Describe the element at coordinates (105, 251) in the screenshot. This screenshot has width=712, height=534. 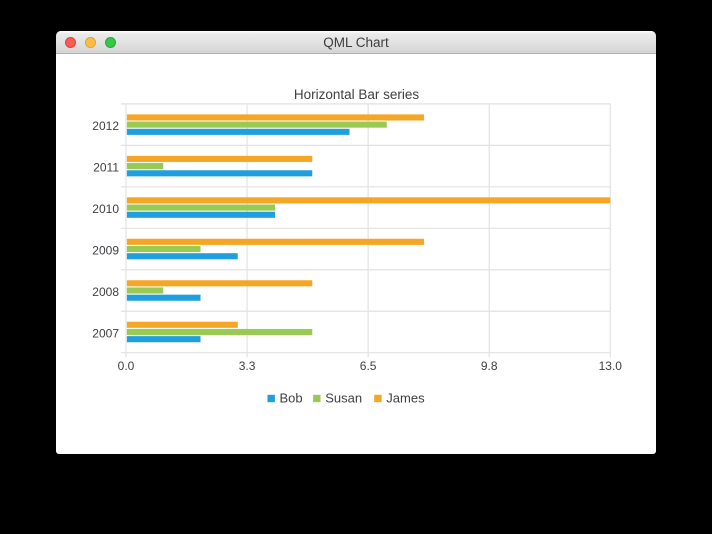
I see `svg-text: 2009` at that location.